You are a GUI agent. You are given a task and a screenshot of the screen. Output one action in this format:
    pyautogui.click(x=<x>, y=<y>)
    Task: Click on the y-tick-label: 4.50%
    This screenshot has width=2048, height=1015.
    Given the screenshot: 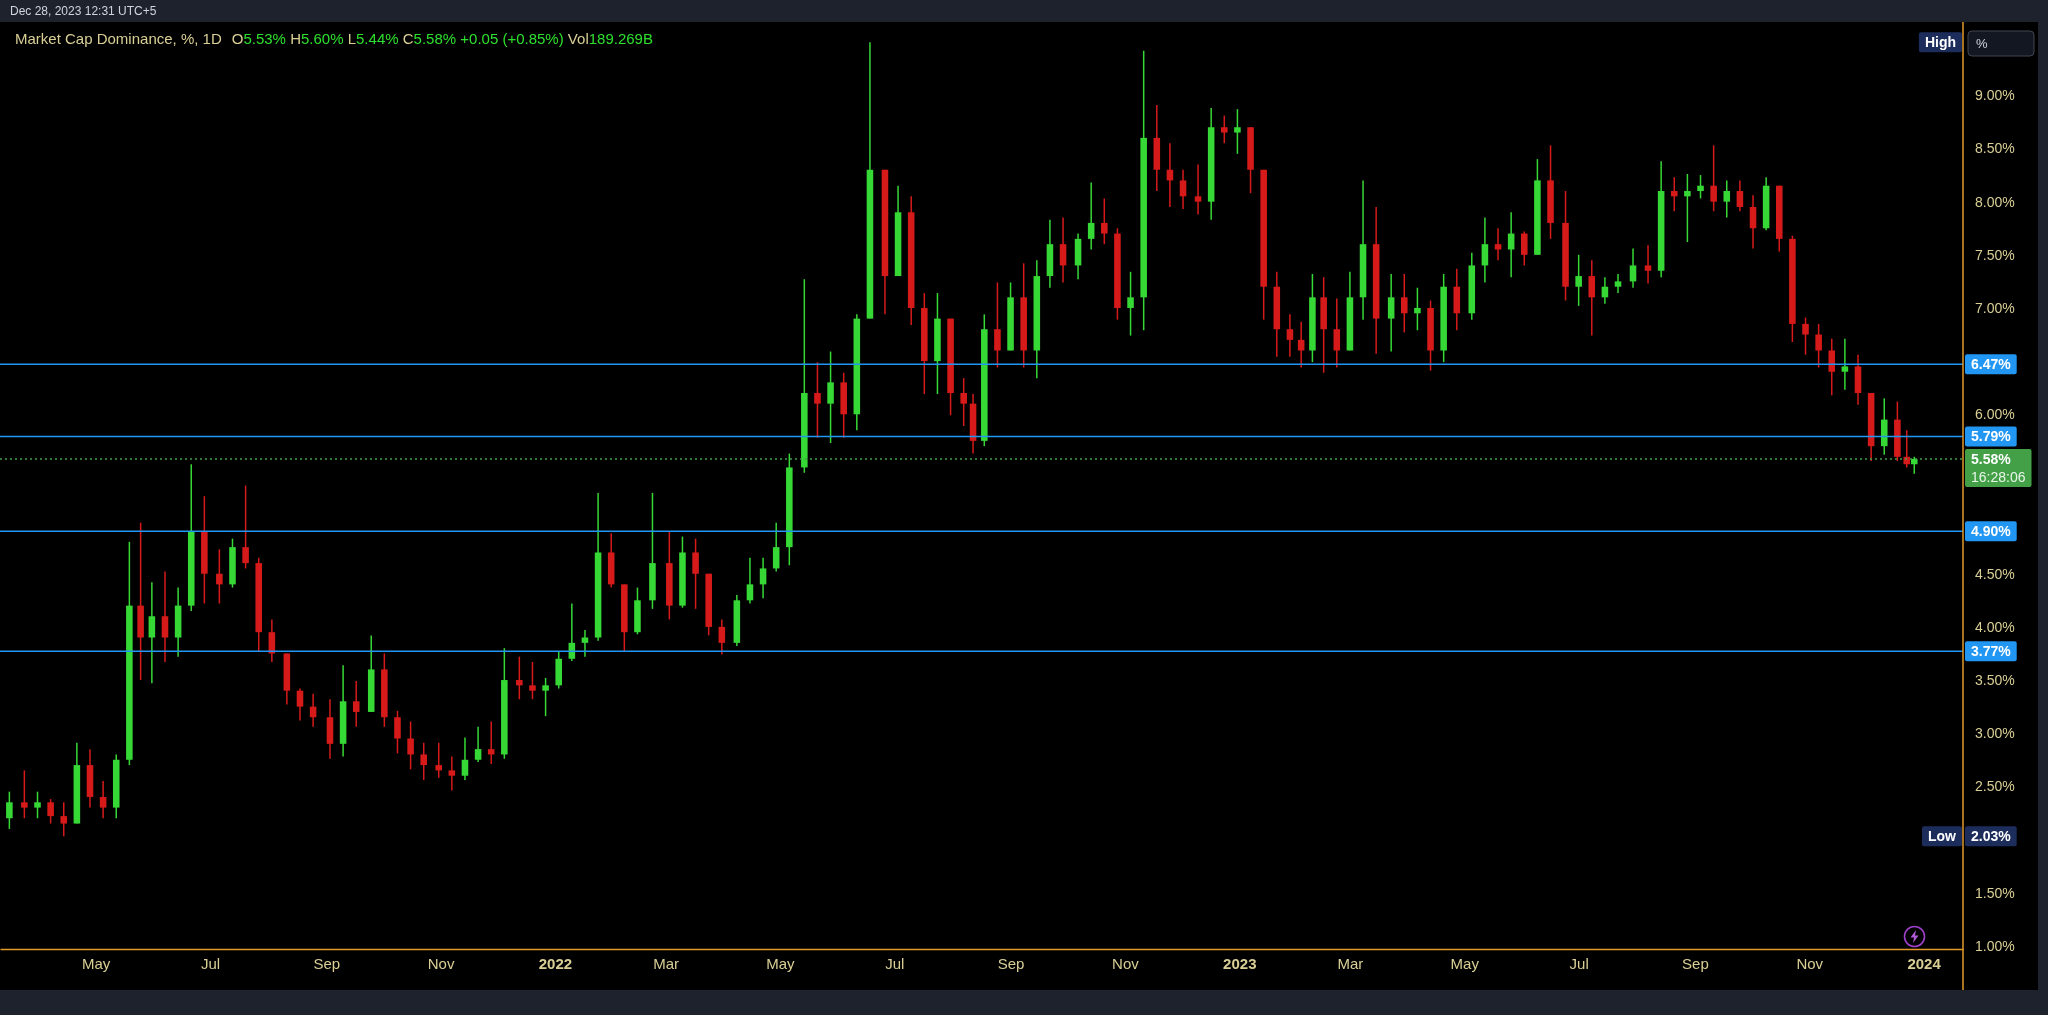 What is the action you would take?
    pyautogui.click(x=1995, y=573)
    